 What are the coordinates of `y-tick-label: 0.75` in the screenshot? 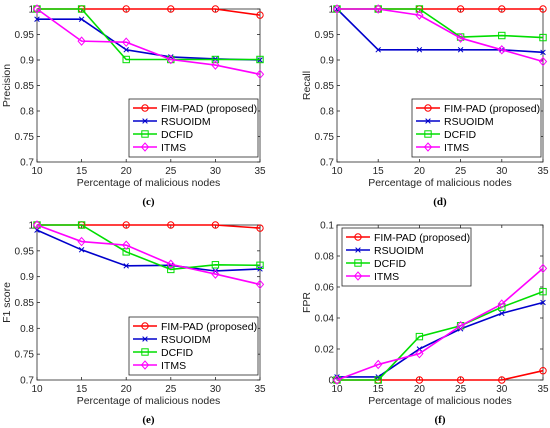 It's located at (325, 137).